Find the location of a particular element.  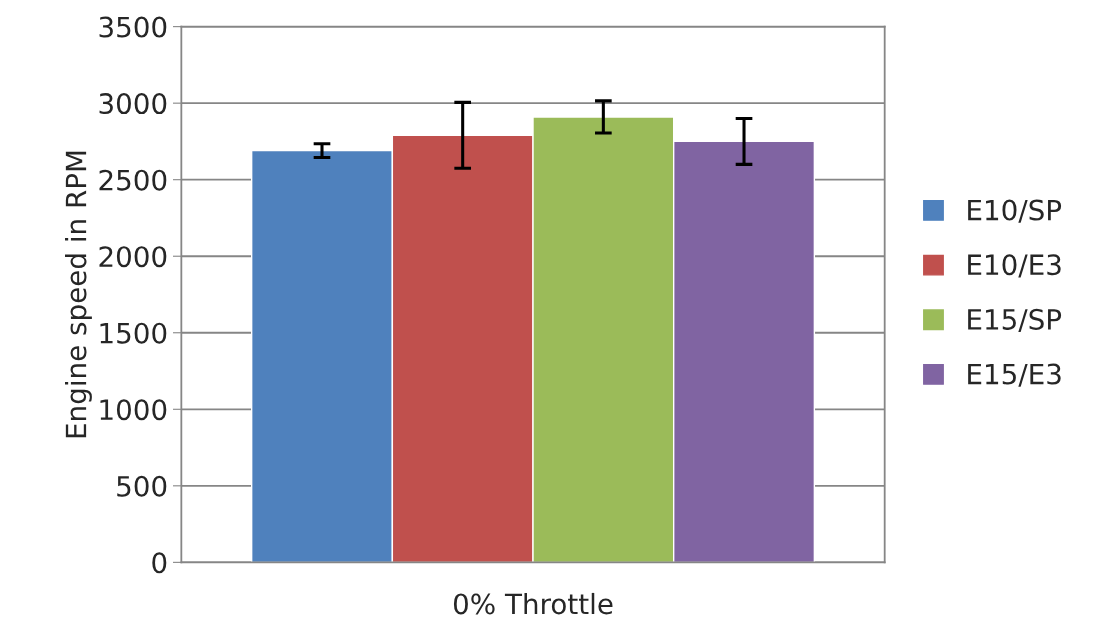

y-tick-label: 1000 is located at coordinates (133, 410).